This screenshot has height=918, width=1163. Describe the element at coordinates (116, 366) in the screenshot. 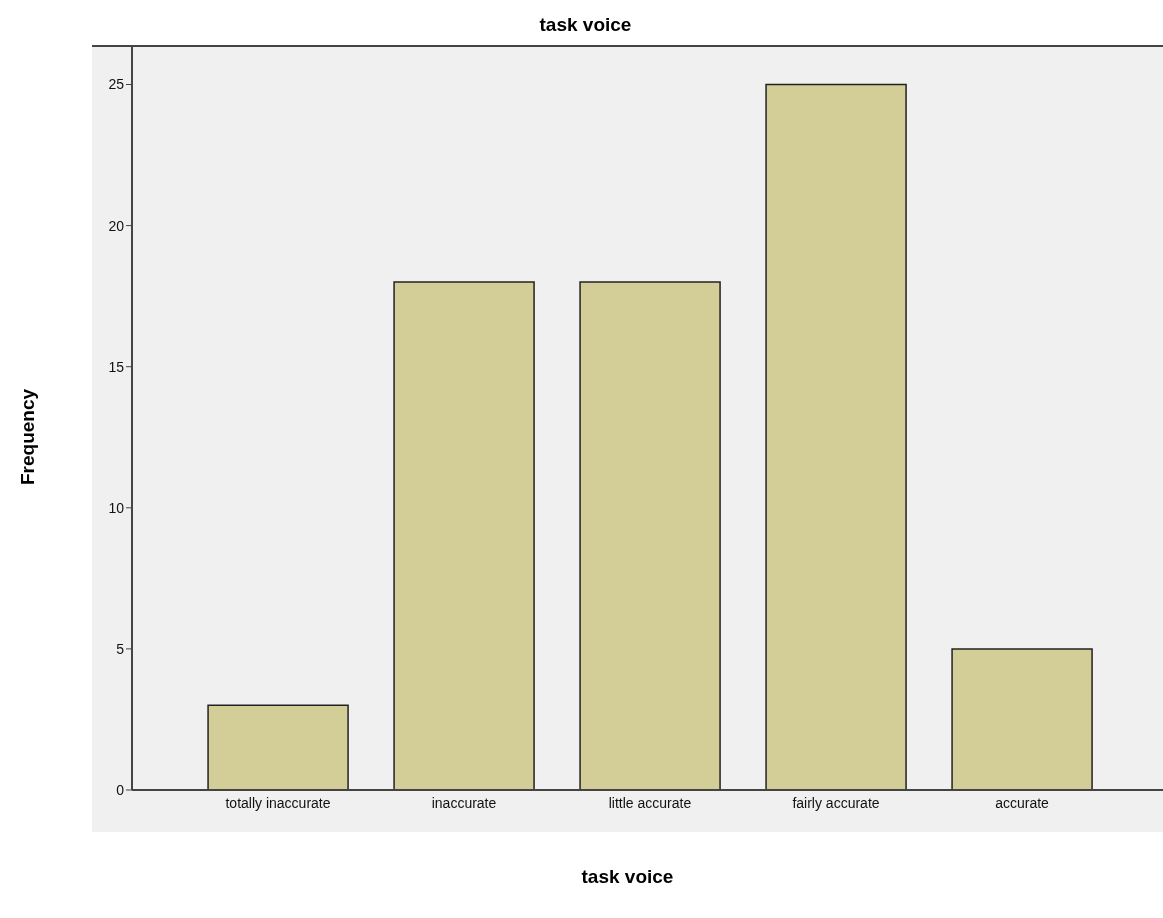

I see `y-tick-label: 15` at that location.